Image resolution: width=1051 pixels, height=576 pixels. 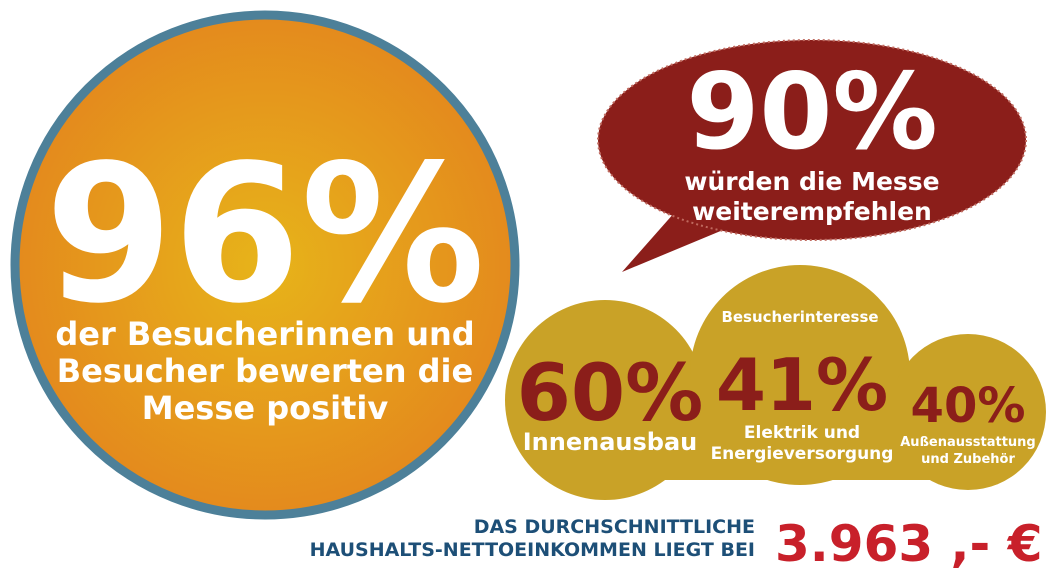 What do you see at coordinates (909, 544) in the screenshot?
I see `income-value: 3.963 ,- €` at bounding box center [909, 544].